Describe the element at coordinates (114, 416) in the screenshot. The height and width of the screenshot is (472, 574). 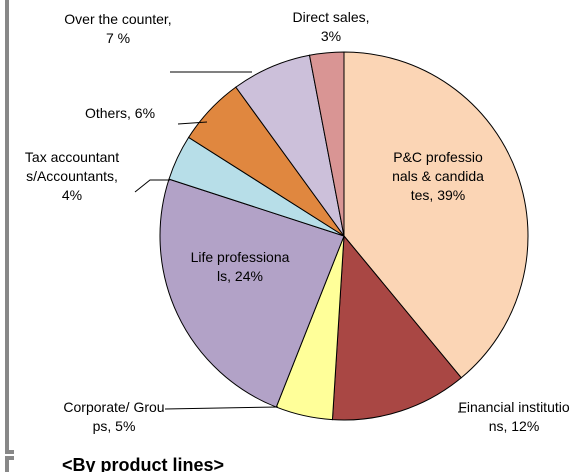
I see `data-label: Corporate/ Groups, 5%` at that location.